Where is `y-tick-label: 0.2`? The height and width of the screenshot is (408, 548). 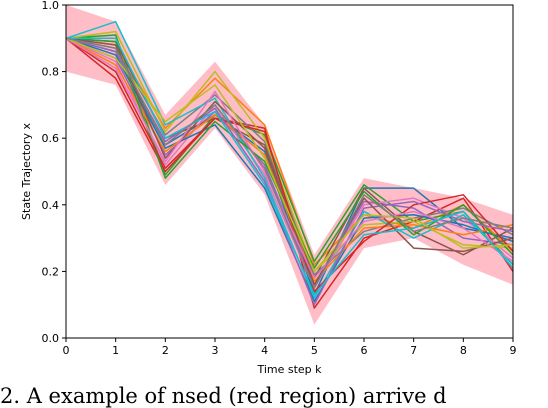
y-tick-label: 0.2 is located at coordinates (51, 271).